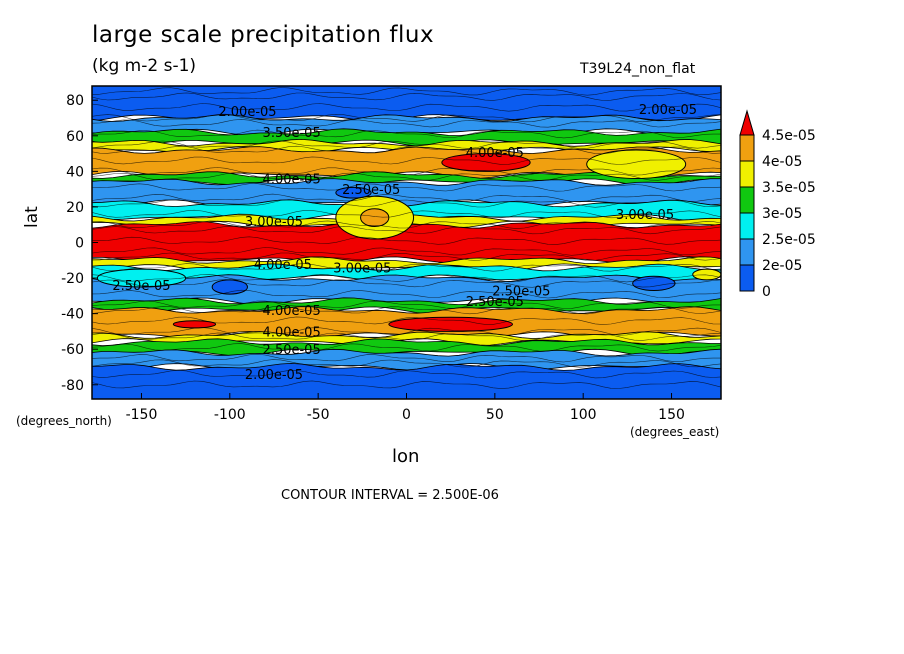 The image size is (904, 654). I want to click on y-tick-label: -20, so click(72, 279).